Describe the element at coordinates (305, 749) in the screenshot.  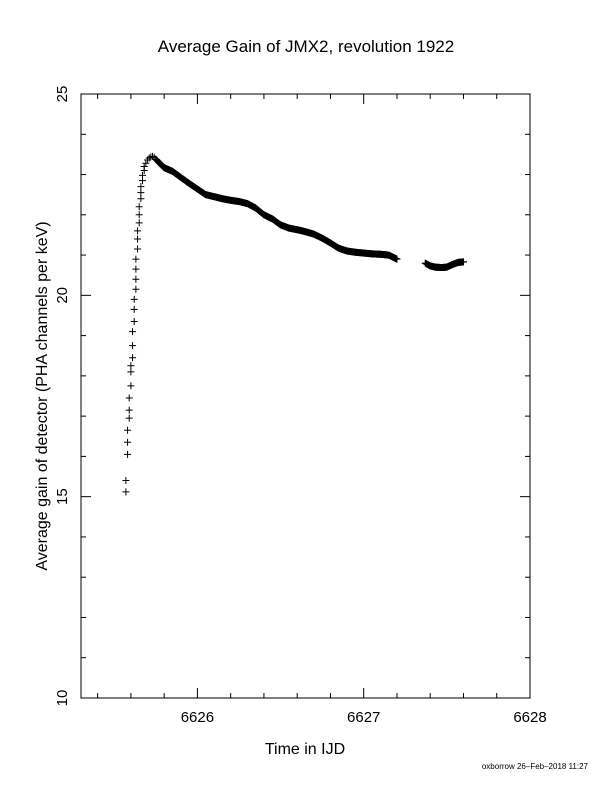
I see `x-axis-label: Time in IJD` at that location.